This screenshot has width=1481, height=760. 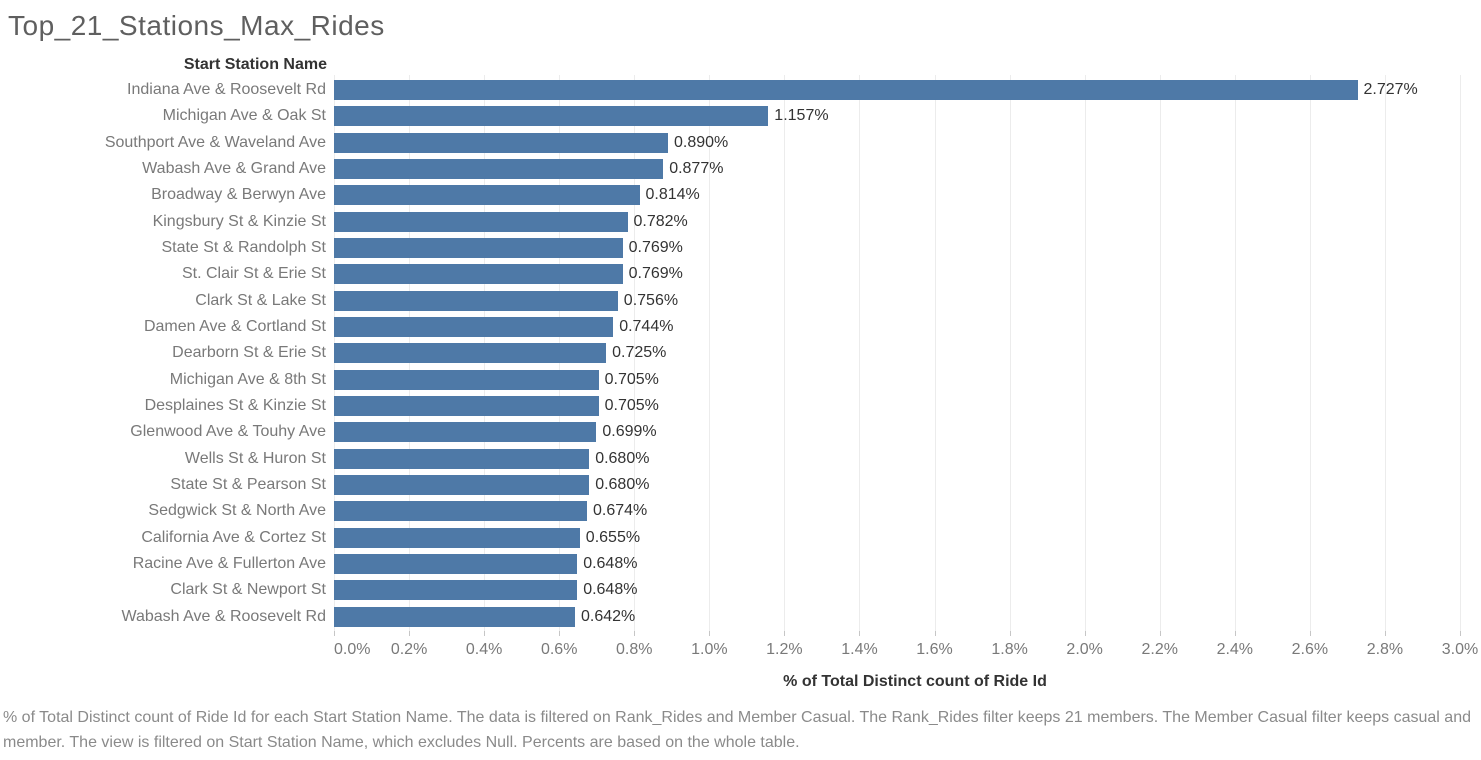 I want to click on value-label: 0.756%, so click(x=651, y=300).